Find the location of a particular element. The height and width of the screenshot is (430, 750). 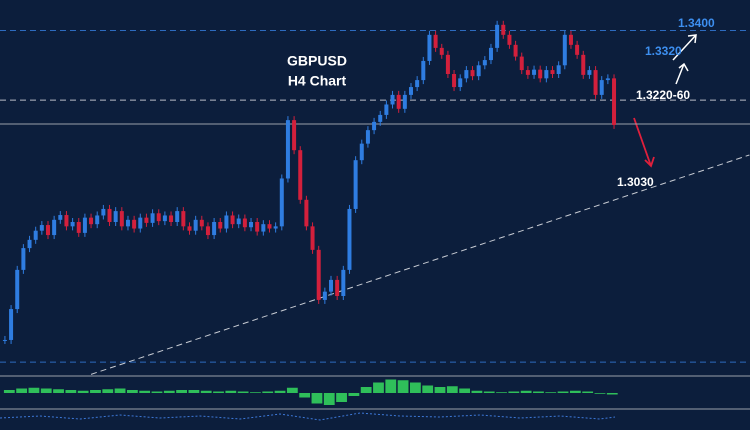

arrow-up is located at coordinates (684, 47).